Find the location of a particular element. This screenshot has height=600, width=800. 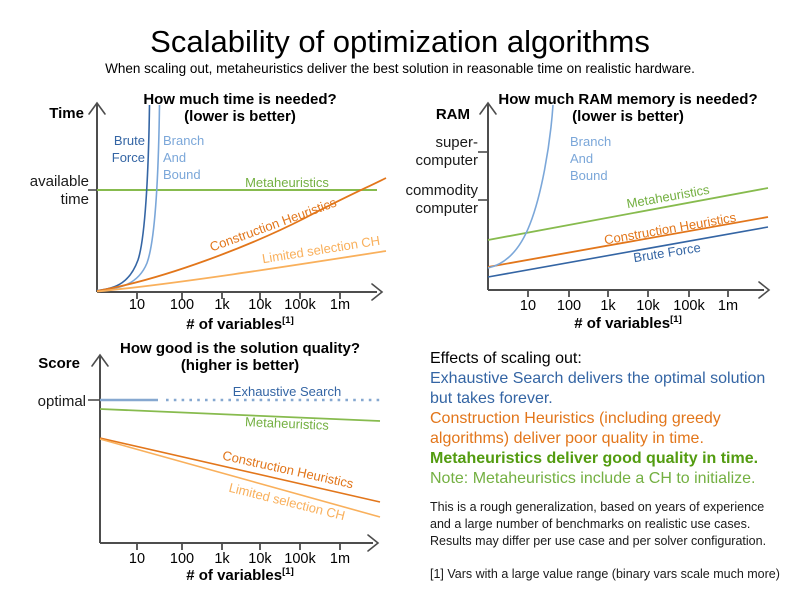

ram-y-axis-arrow-icon is located at coordinates (488, 108).